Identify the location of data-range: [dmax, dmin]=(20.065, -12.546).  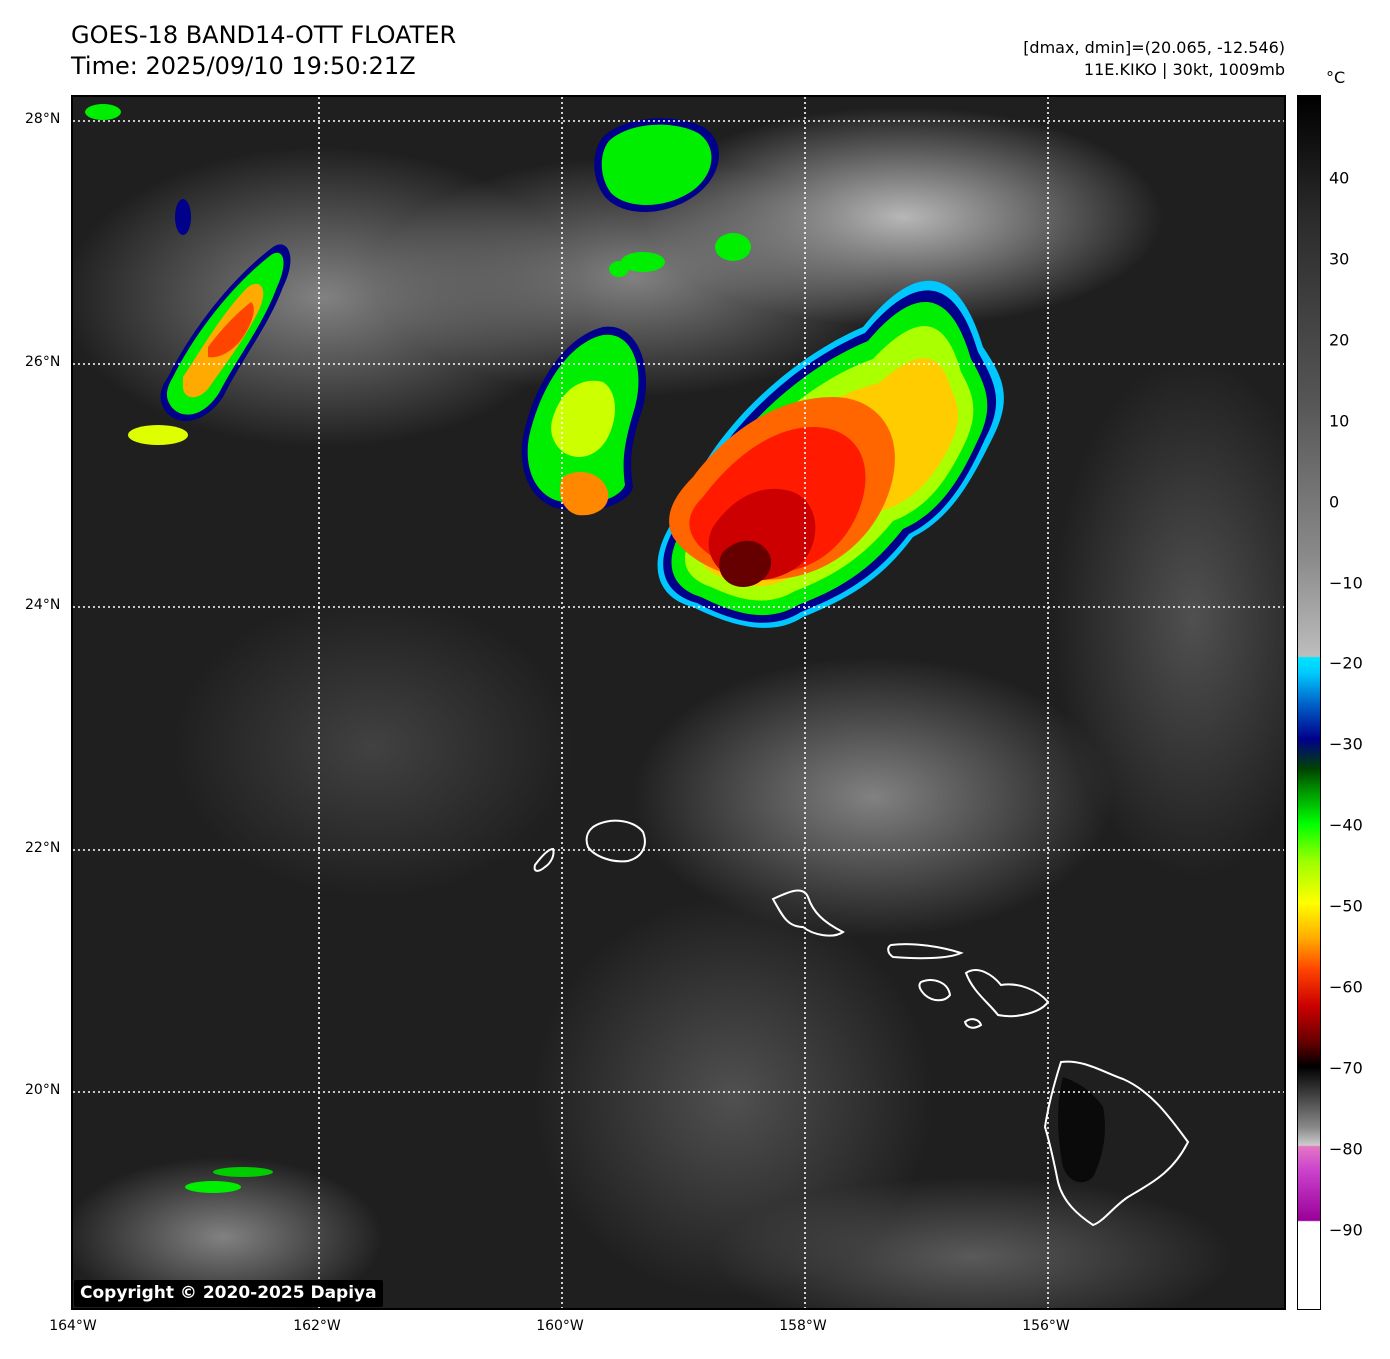
(1154, 47).